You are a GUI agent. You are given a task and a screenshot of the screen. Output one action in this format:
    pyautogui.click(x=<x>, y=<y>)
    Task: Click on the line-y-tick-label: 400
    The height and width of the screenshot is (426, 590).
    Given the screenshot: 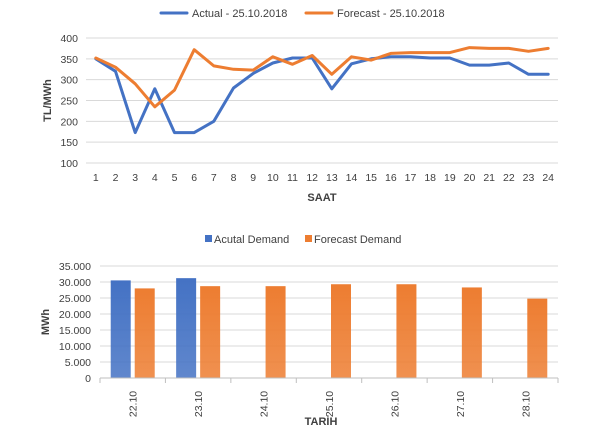 What is the action you would take?
    pyautogui.click(x=69, y=39)
    